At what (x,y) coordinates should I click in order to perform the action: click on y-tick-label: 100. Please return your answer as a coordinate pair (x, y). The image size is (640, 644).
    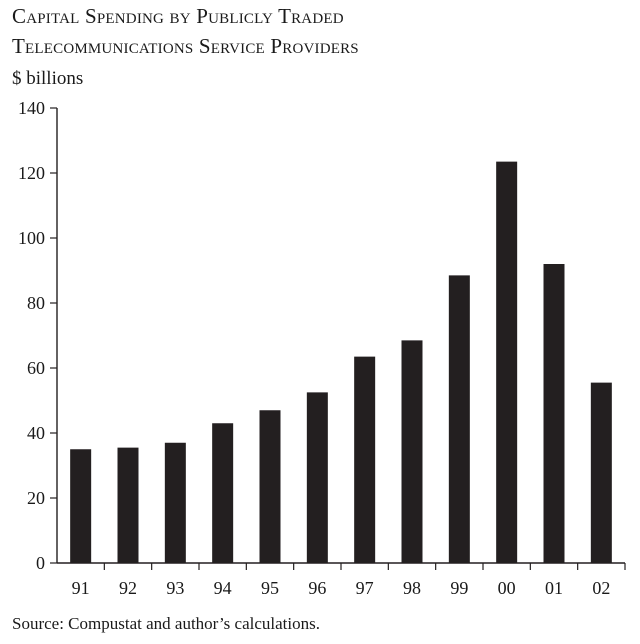
    Looking at the image, I should click on (31, 238).